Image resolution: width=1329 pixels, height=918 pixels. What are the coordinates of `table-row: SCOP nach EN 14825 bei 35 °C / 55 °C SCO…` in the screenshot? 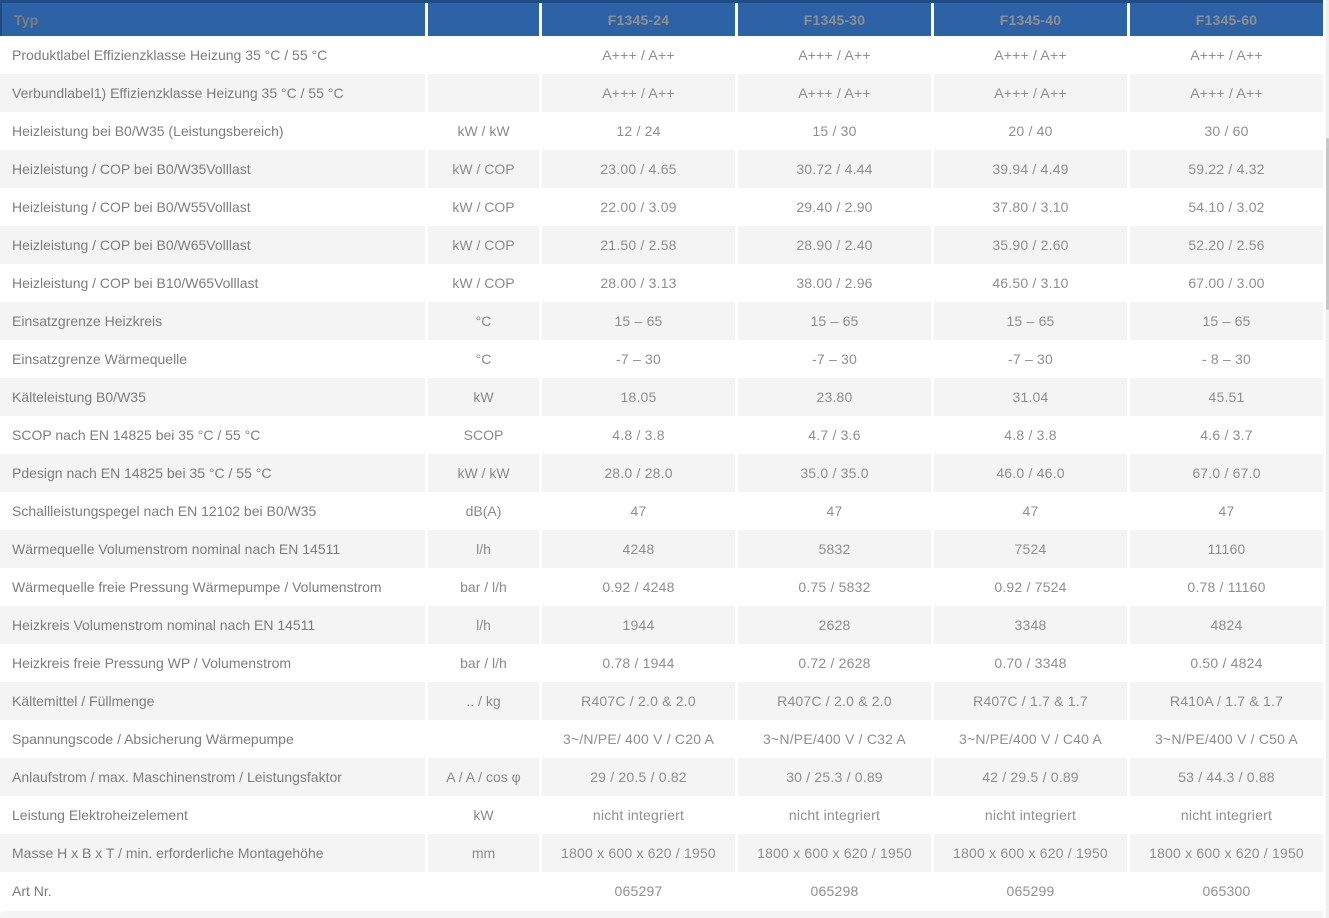 It's located at (661, 435).